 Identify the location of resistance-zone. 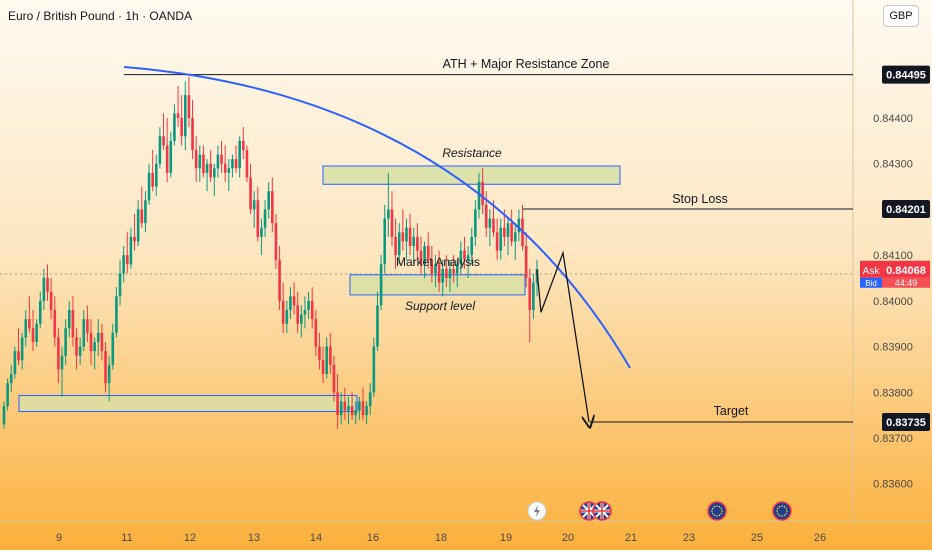
(471, 175).